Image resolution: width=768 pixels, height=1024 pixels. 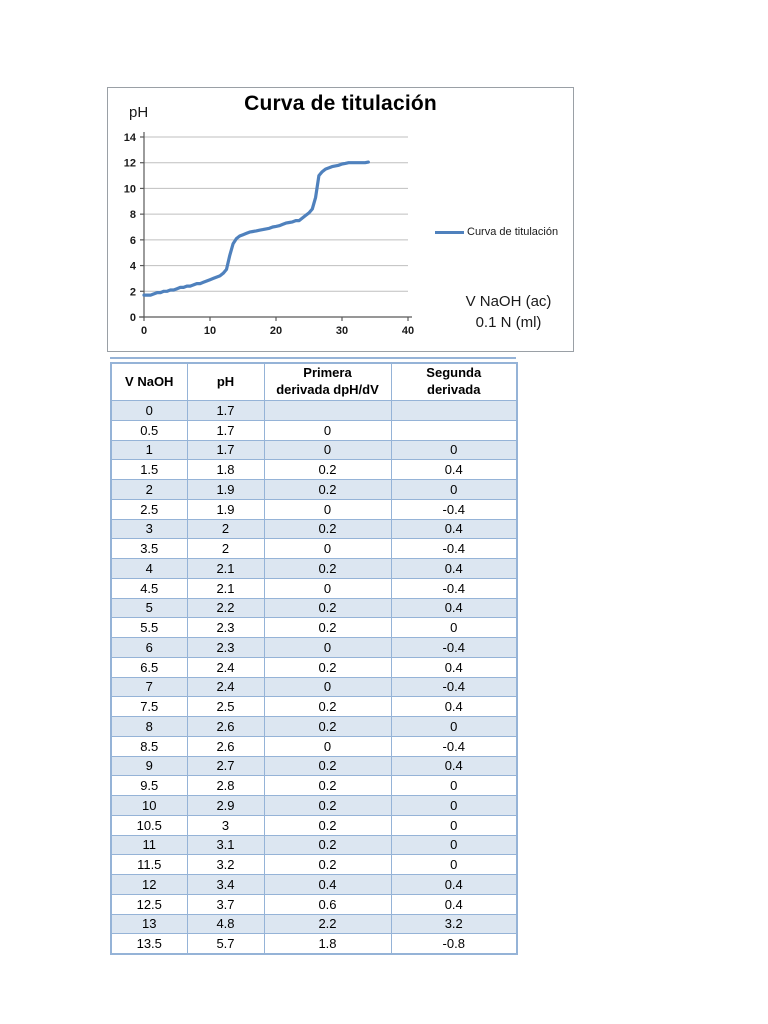 I want to click on table-cell: 13, so click(x=149, y=924).